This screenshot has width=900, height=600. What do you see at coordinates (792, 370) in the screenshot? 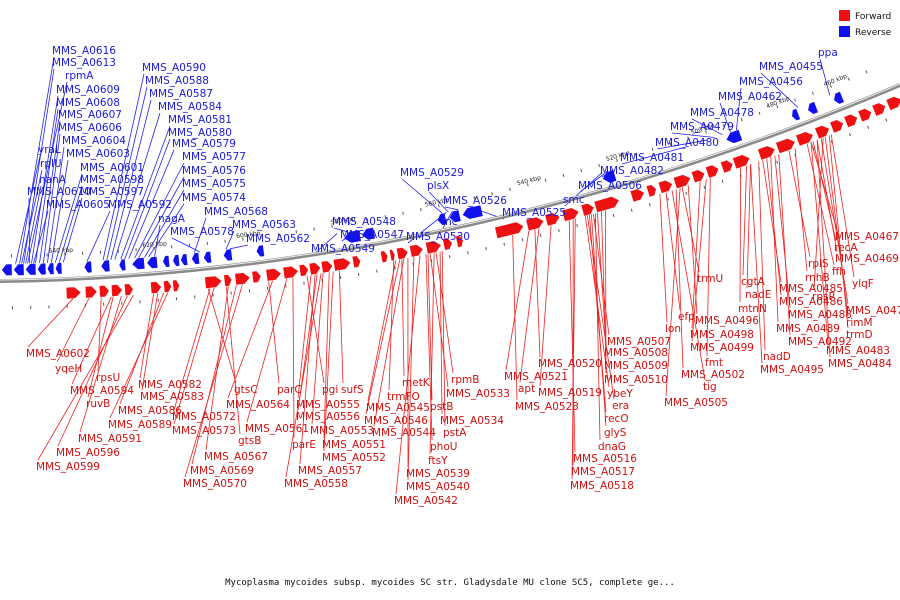
I see `forward-gene-label: MMS_A0495` at bounding box center [792, 370].